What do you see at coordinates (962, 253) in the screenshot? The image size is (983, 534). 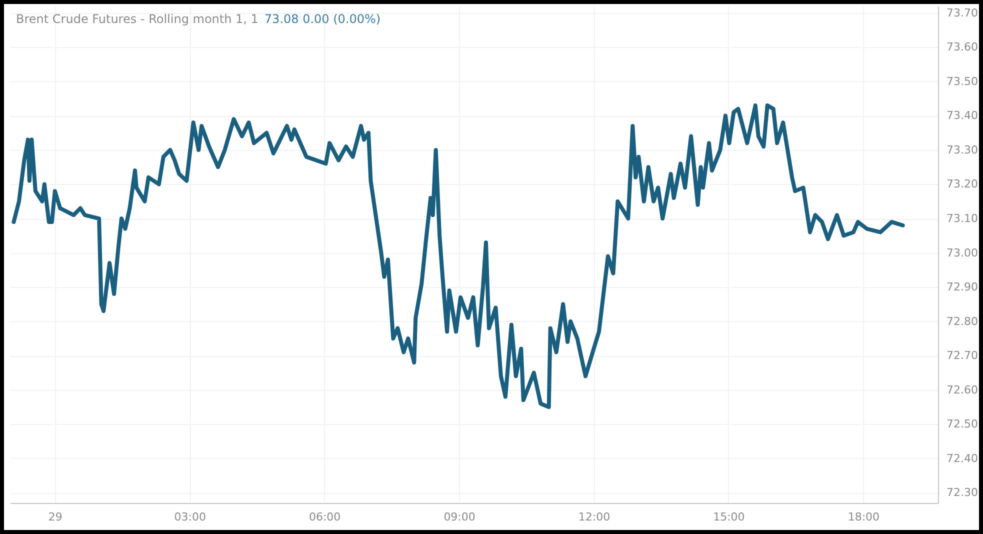 I see `y-tick-label: 73.00` at bounding box center [962, 253].